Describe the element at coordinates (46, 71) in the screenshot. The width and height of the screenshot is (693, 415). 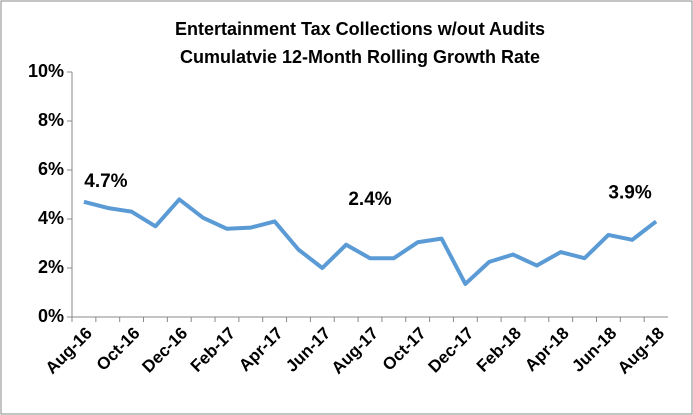
I see `y-tick-label: 10%` at that location.